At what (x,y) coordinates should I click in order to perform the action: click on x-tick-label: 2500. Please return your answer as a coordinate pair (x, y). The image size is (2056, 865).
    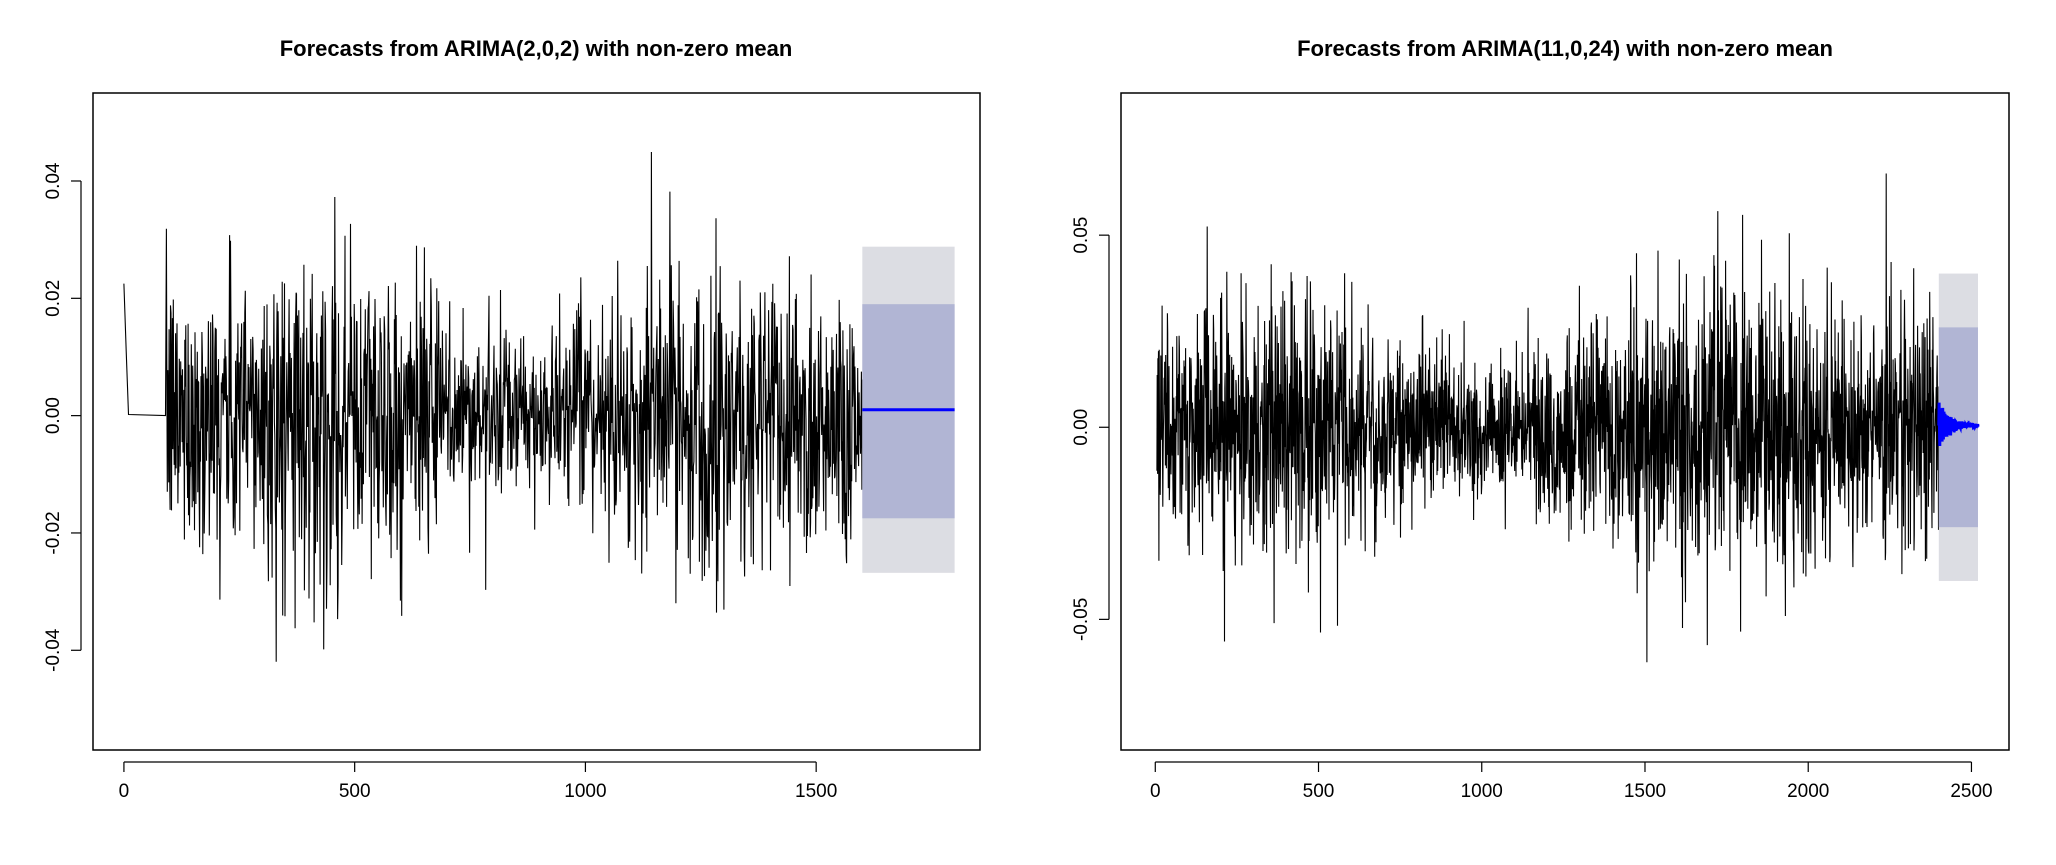
    Looking at the image, I should click on (1971, 791).